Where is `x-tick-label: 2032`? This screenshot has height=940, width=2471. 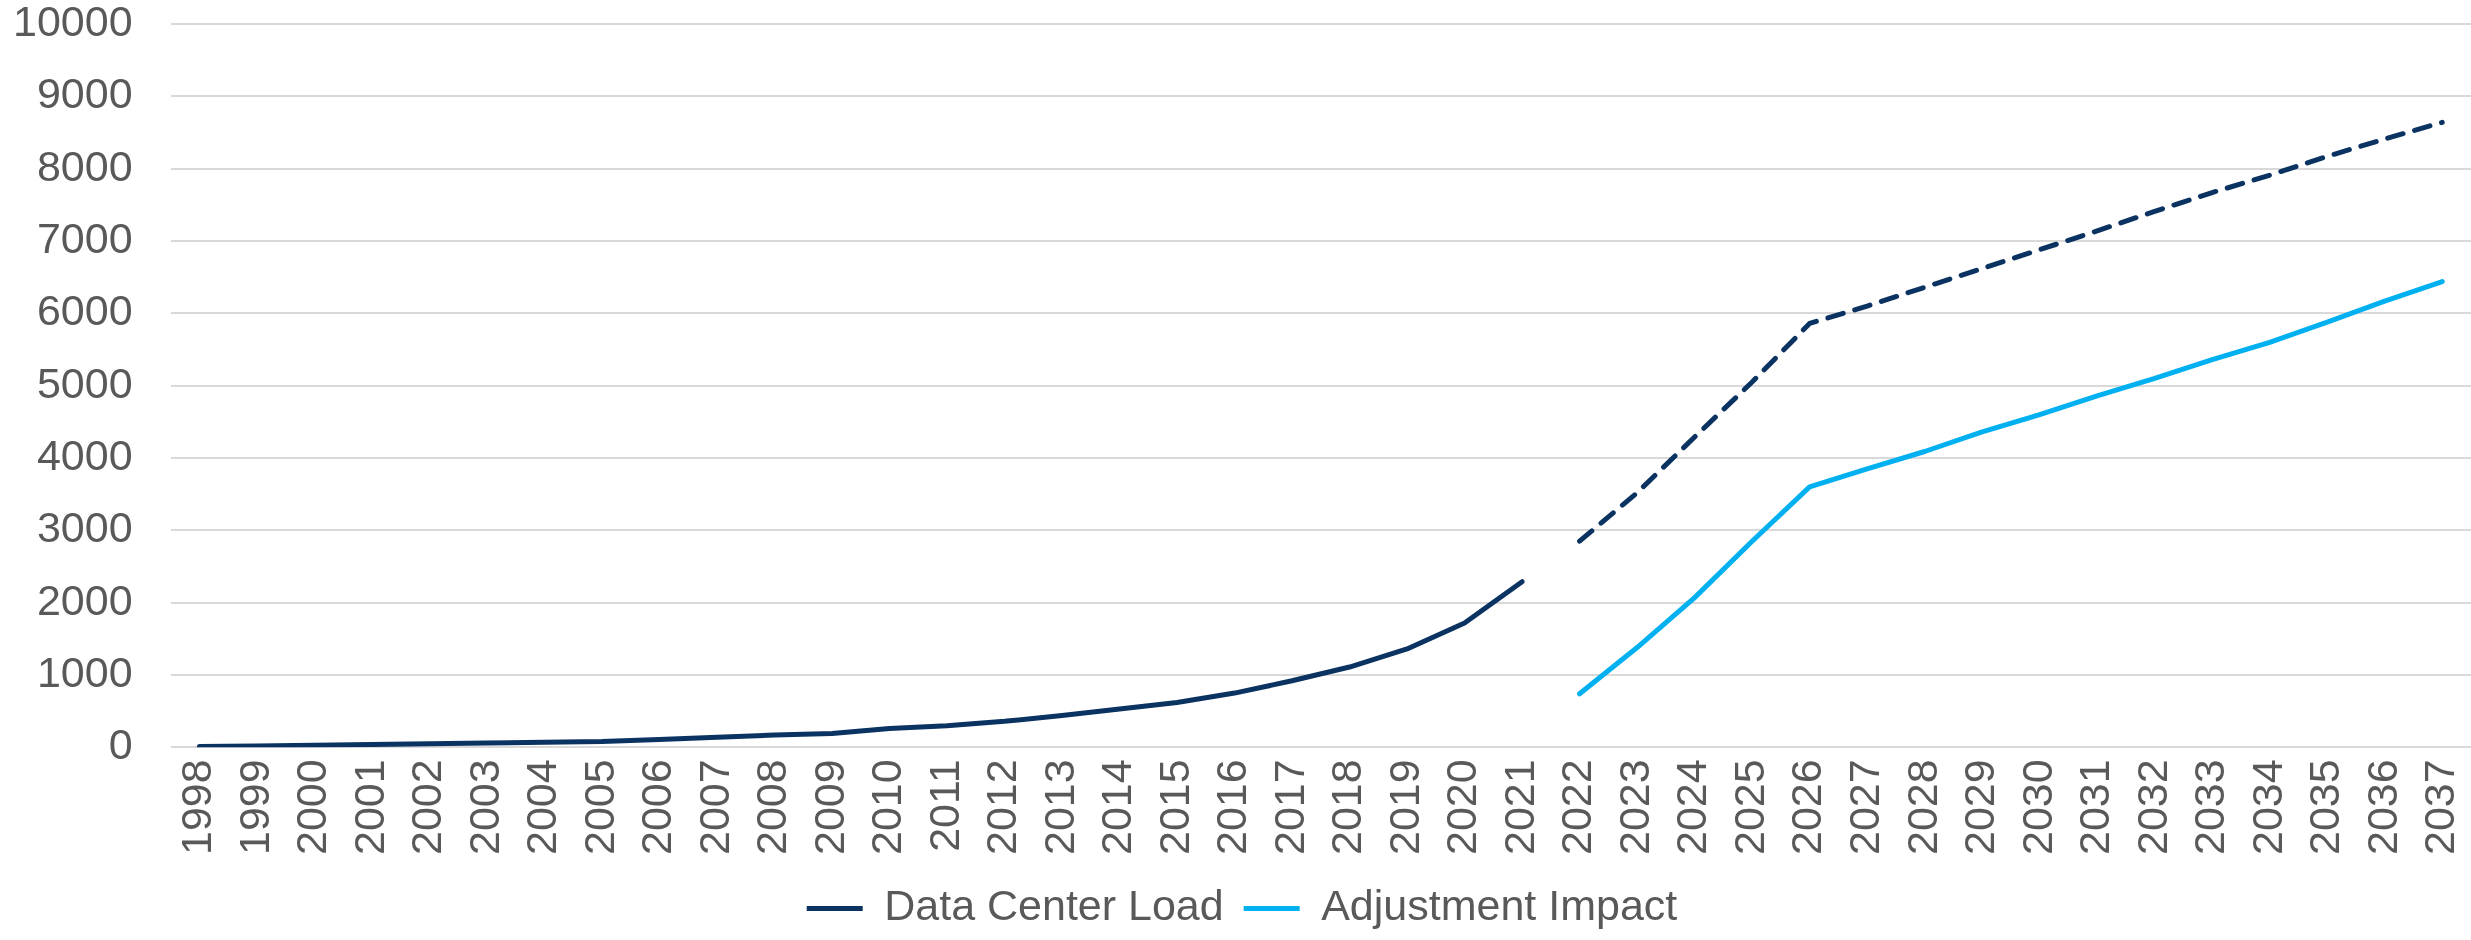 x-tick-label: 2032 is located at coordinates (2151, 807).